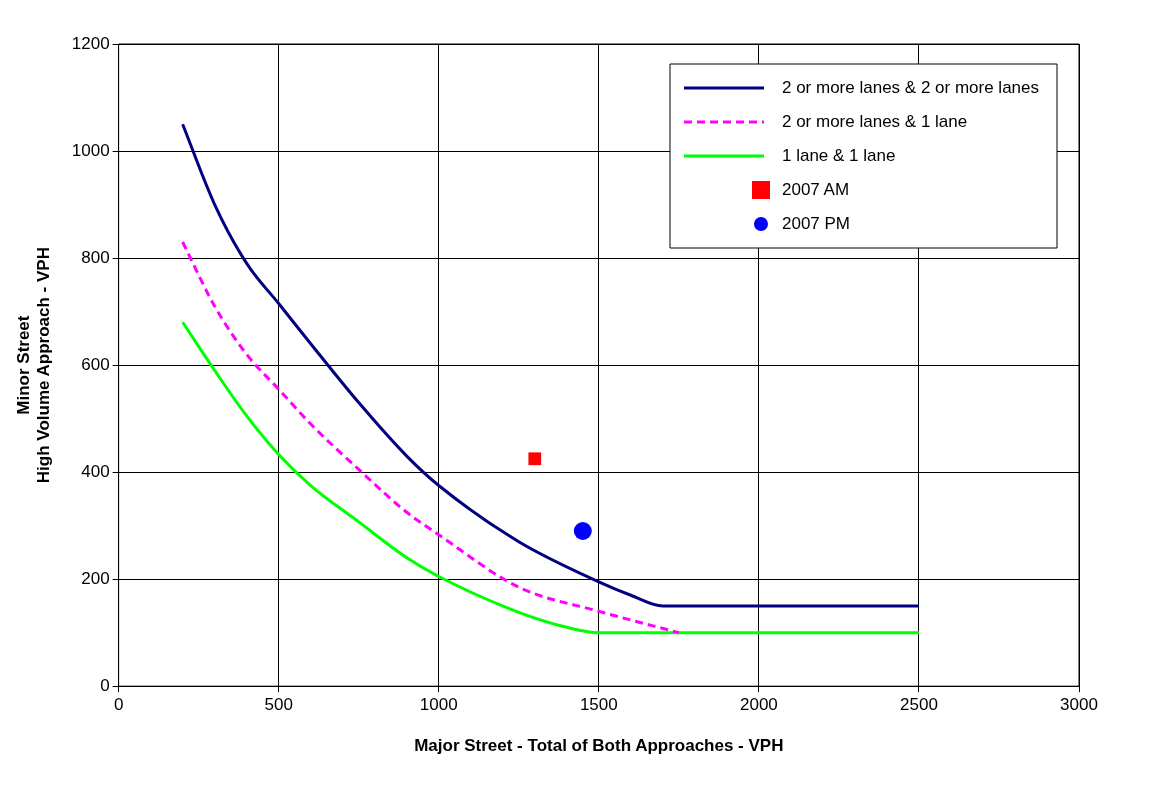 This screenshot has height=811, width=1149. I want to click on y-tick-label: 1000, so click(90, 150).